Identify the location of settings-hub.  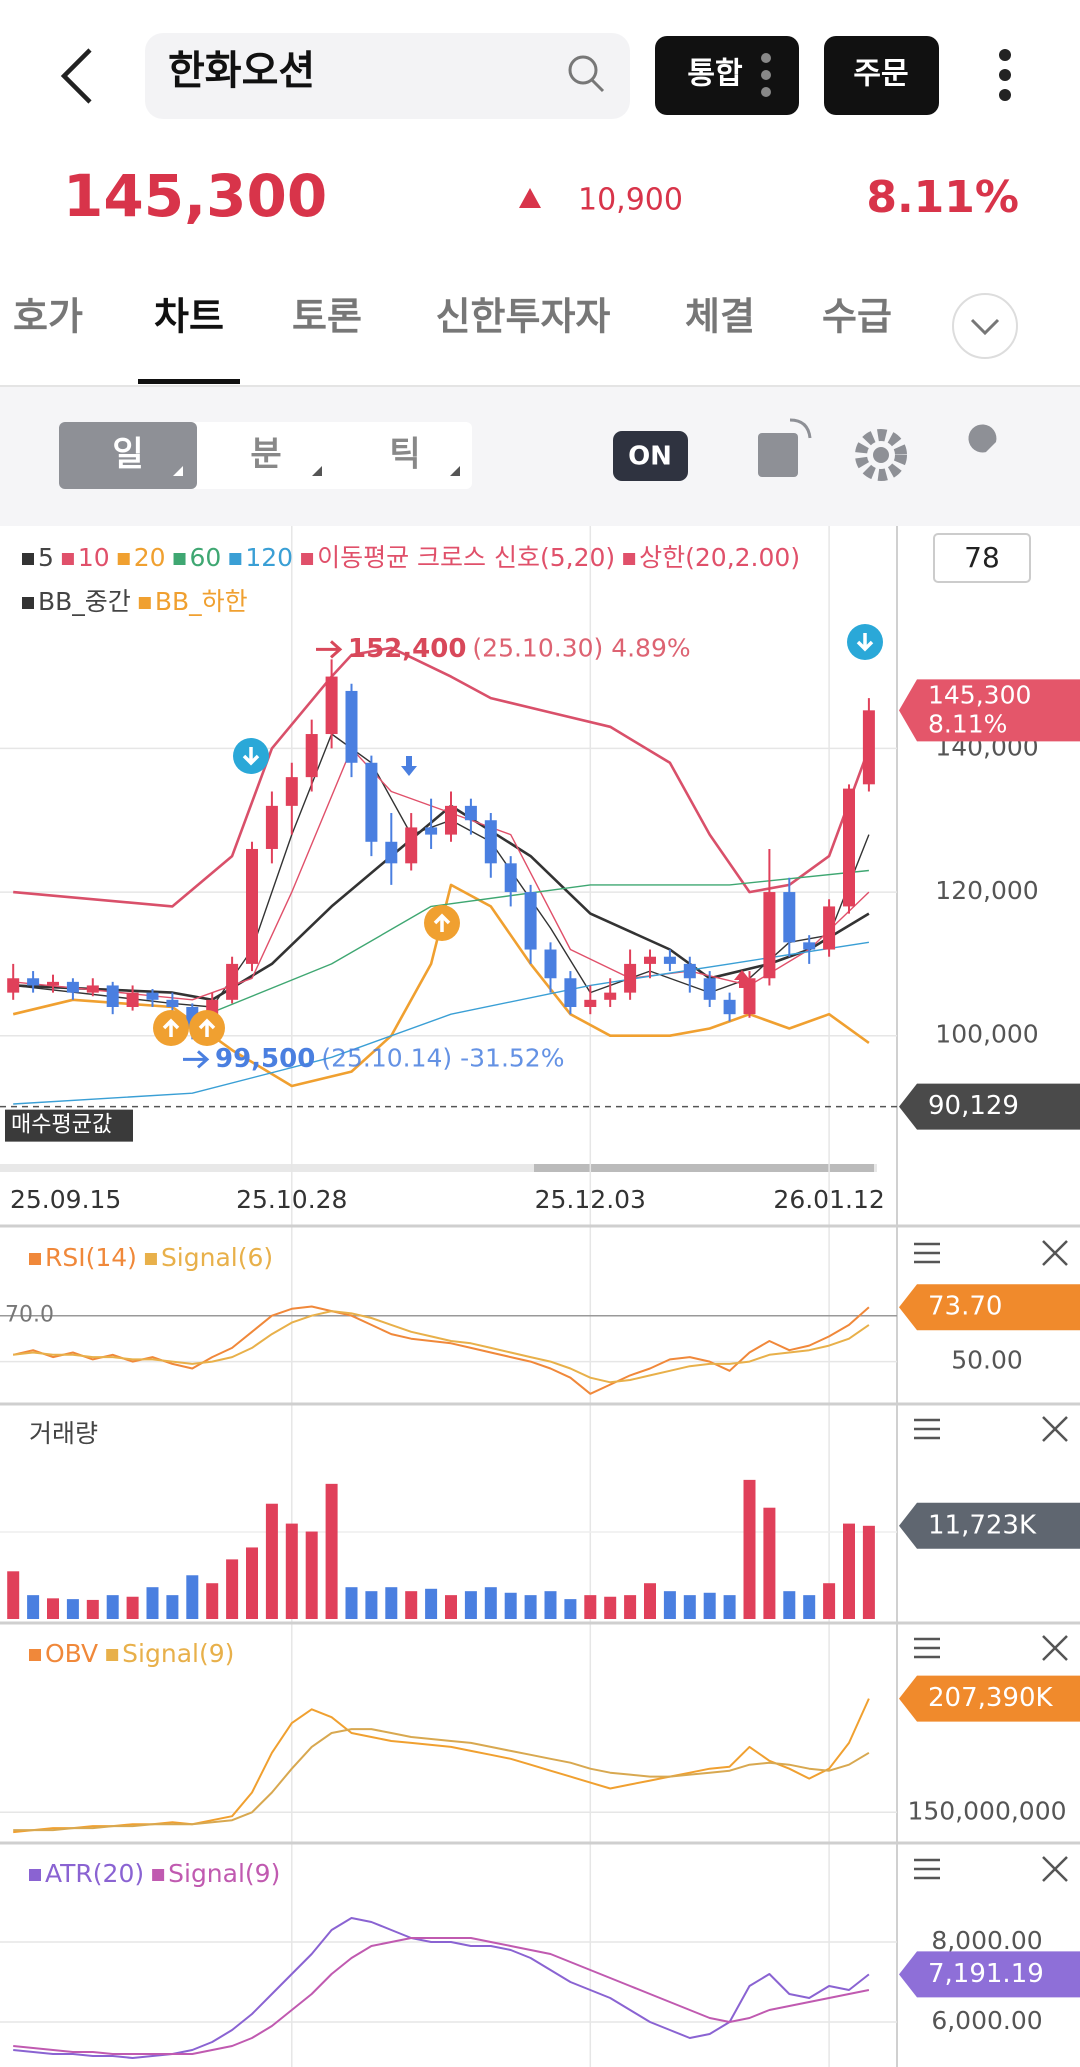
(881, 455).